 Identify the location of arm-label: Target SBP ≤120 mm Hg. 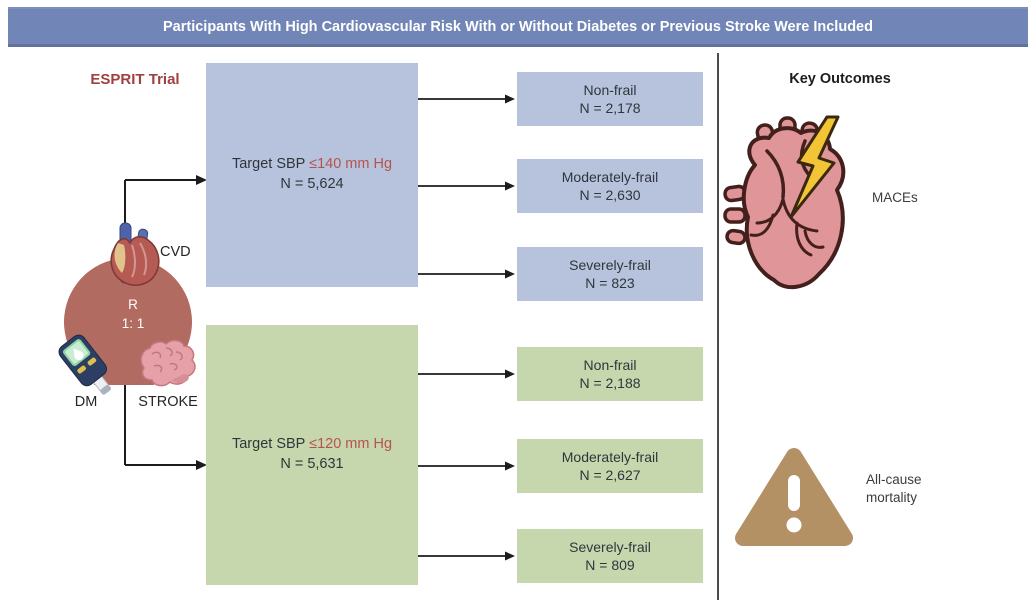
(312, 445).